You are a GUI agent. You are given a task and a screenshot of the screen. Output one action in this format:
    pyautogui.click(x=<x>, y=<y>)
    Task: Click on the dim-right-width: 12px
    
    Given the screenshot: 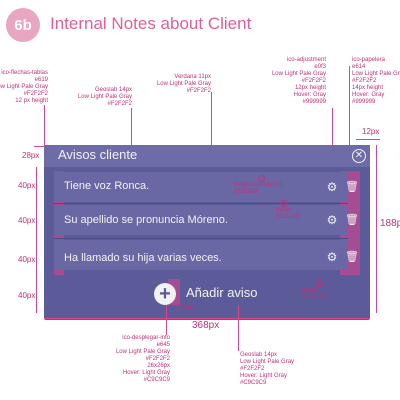 What is the action you would take?
    pyautogui.click(x=371, y=131)
    